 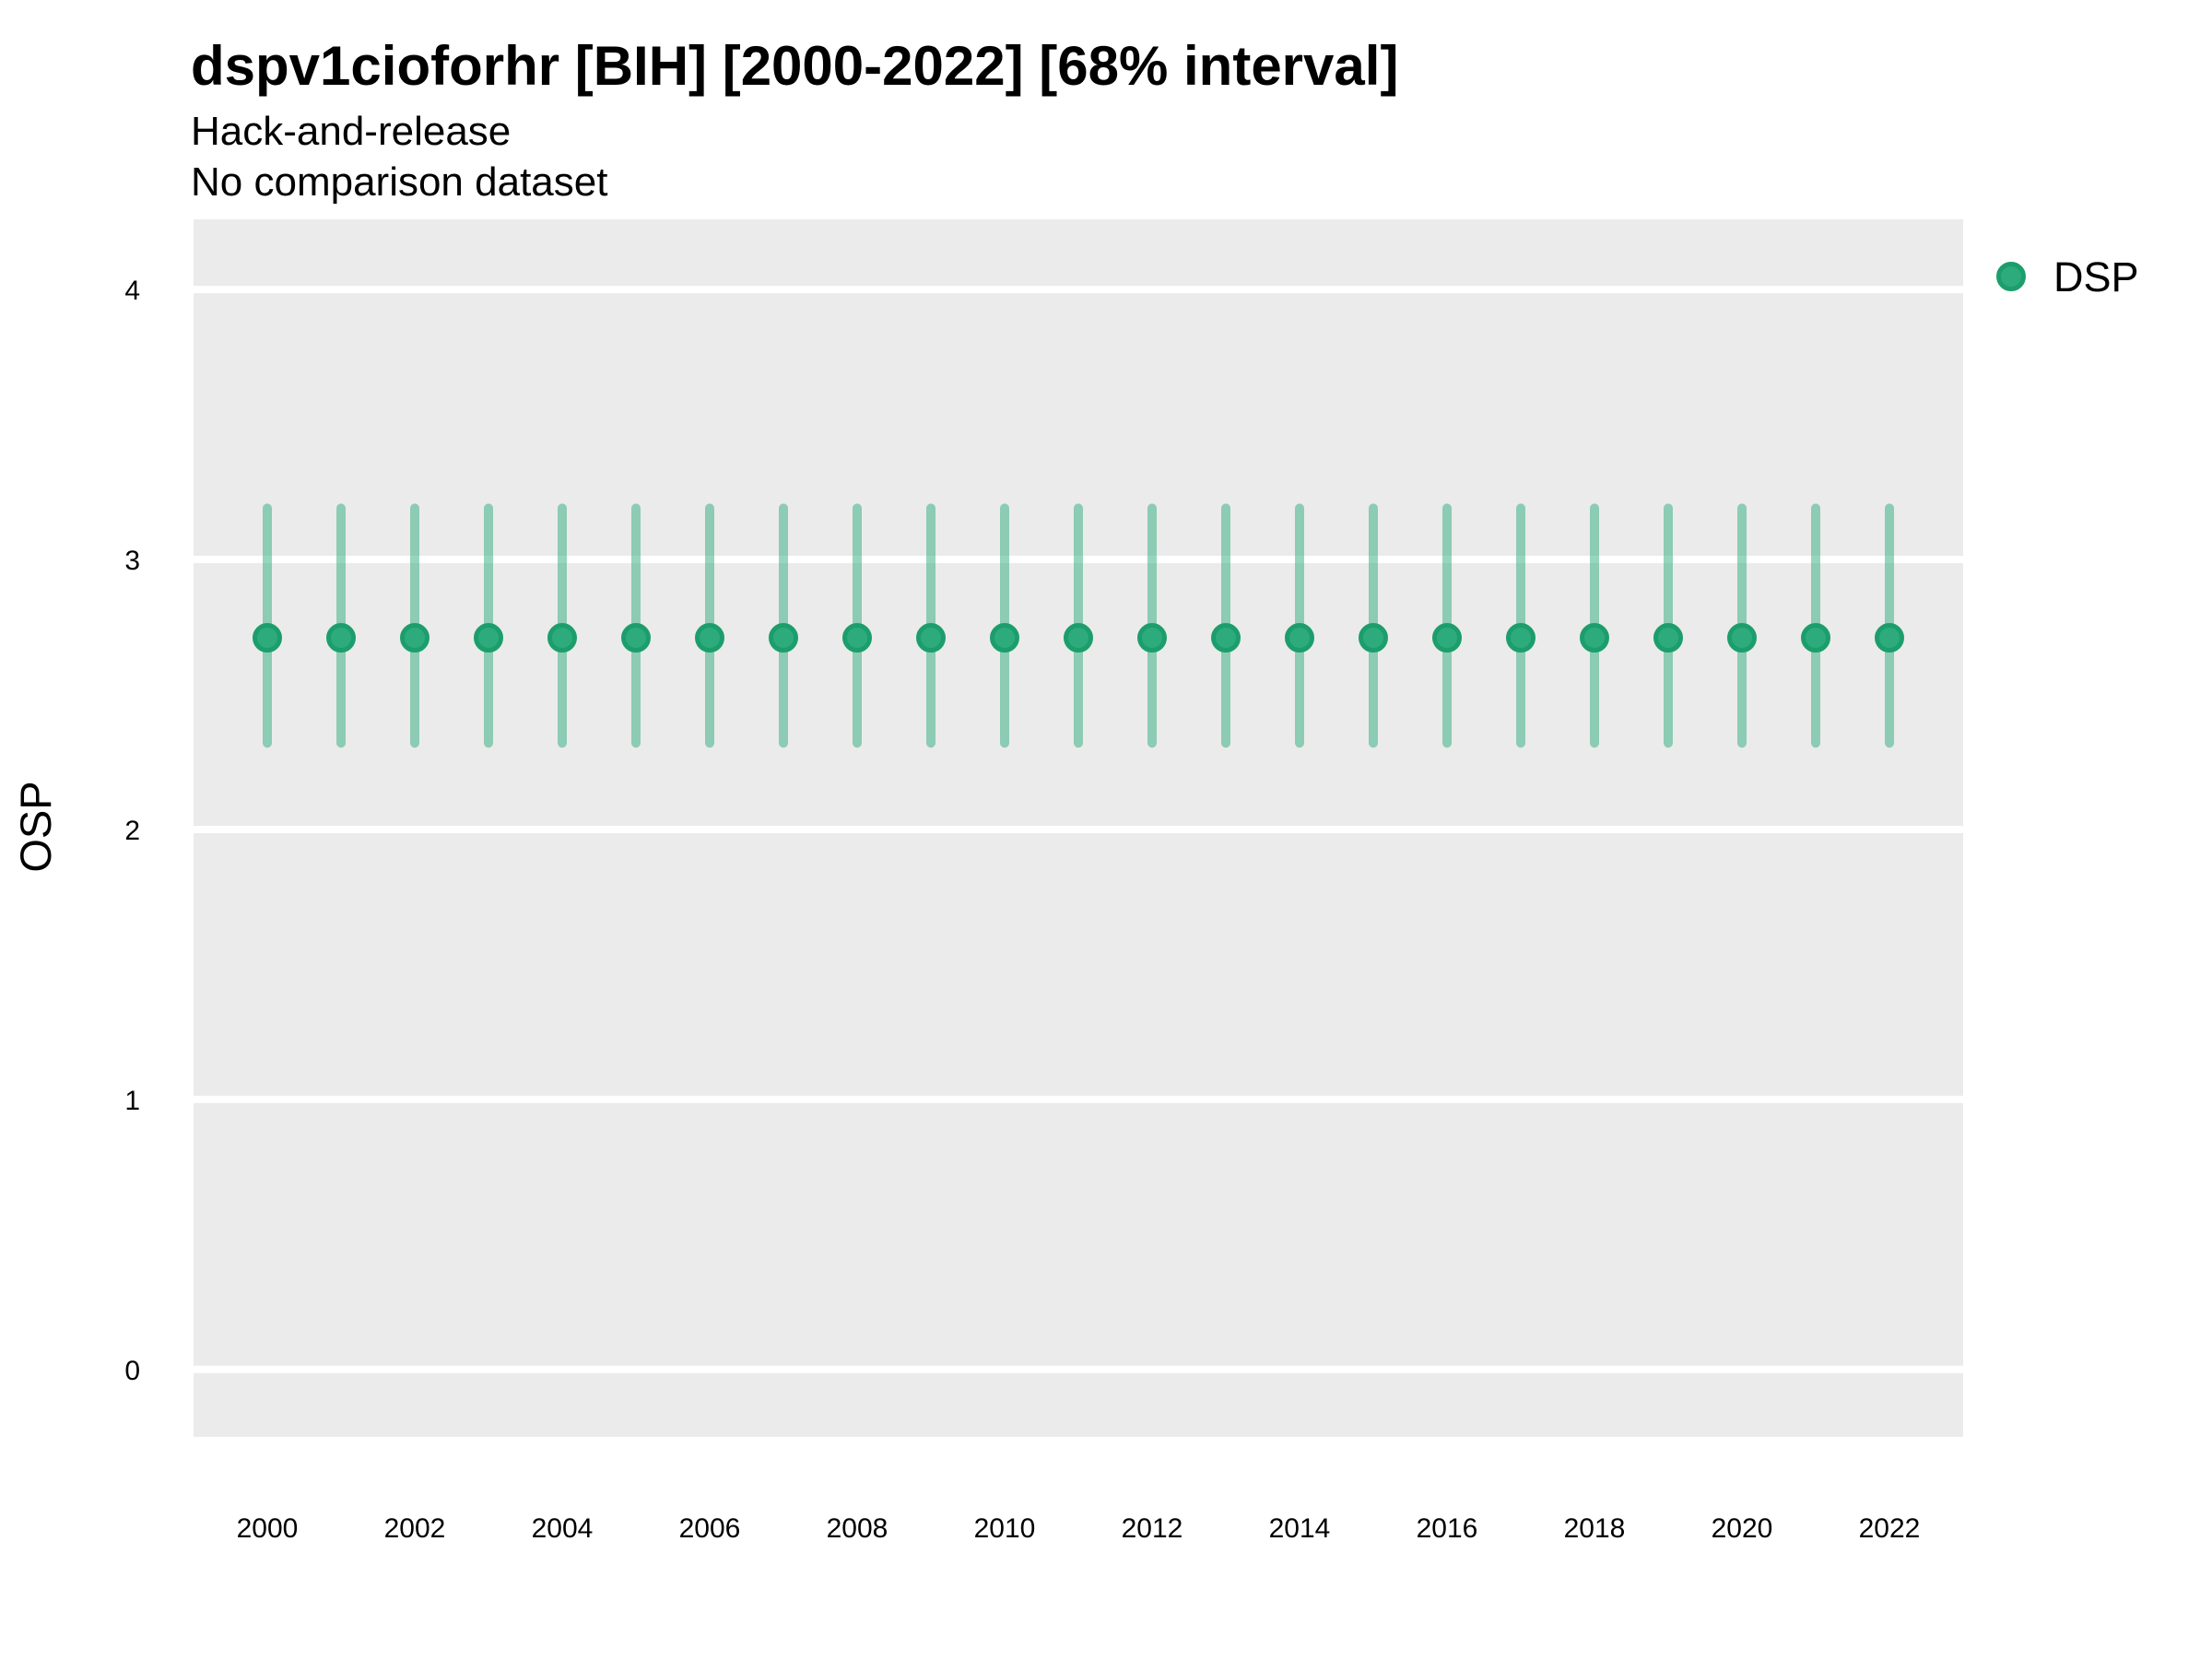 What do you see at coordinates (1152, 638) in the screenshot?
I see `data-point-2012` at bounding box center [1152, 638].